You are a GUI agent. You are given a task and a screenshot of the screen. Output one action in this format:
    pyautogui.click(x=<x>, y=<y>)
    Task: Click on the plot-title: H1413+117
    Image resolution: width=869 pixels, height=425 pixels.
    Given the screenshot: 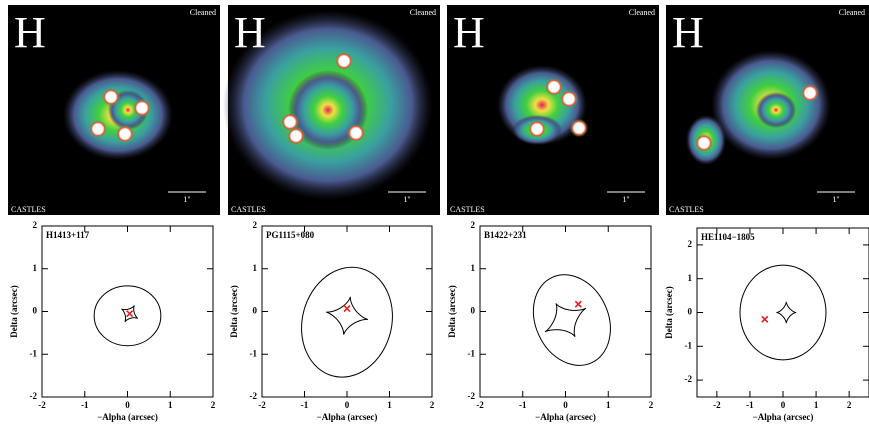 What is the action you would take?
    pyautogui.click(x=68, y=235)
    